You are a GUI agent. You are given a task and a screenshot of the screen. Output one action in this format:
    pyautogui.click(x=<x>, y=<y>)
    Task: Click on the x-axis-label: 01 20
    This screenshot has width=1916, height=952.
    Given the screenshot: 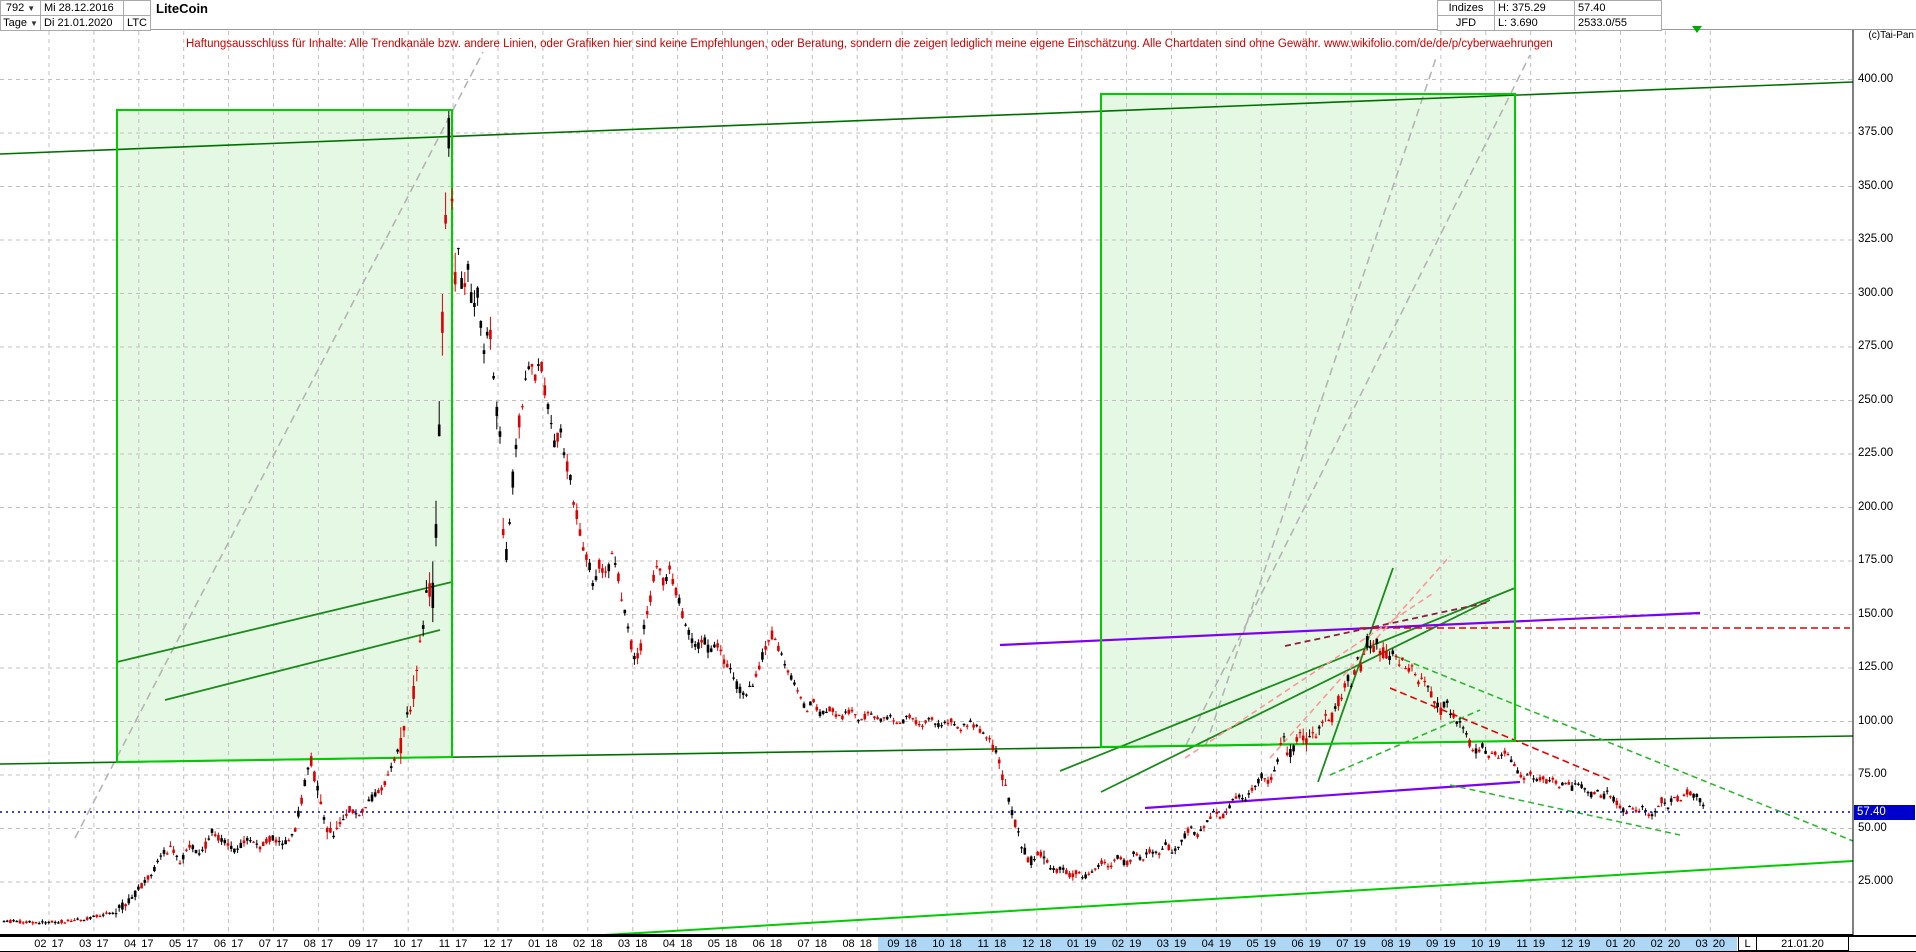 What is the action you would take?
    pyautogui.click(x=1620, y=944)
    